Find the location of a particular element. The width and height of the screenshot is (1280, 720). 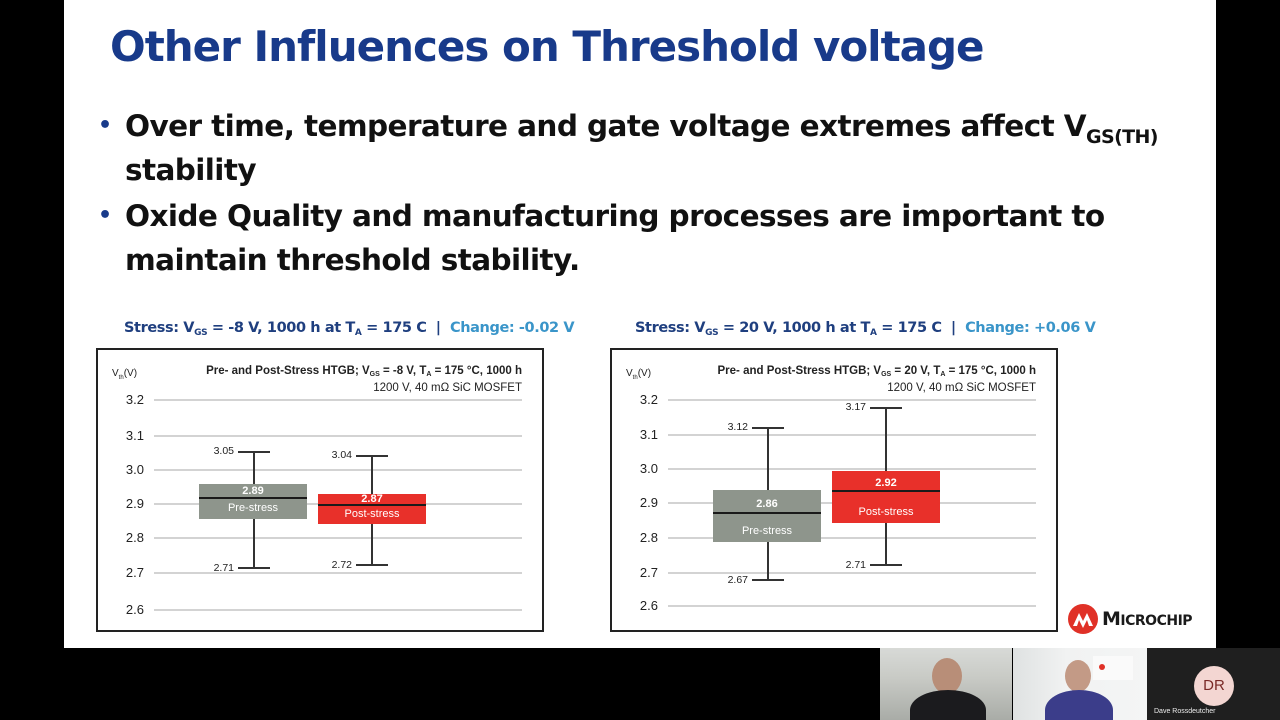

span: = 20 V, T is located at coordinates (916, 371).